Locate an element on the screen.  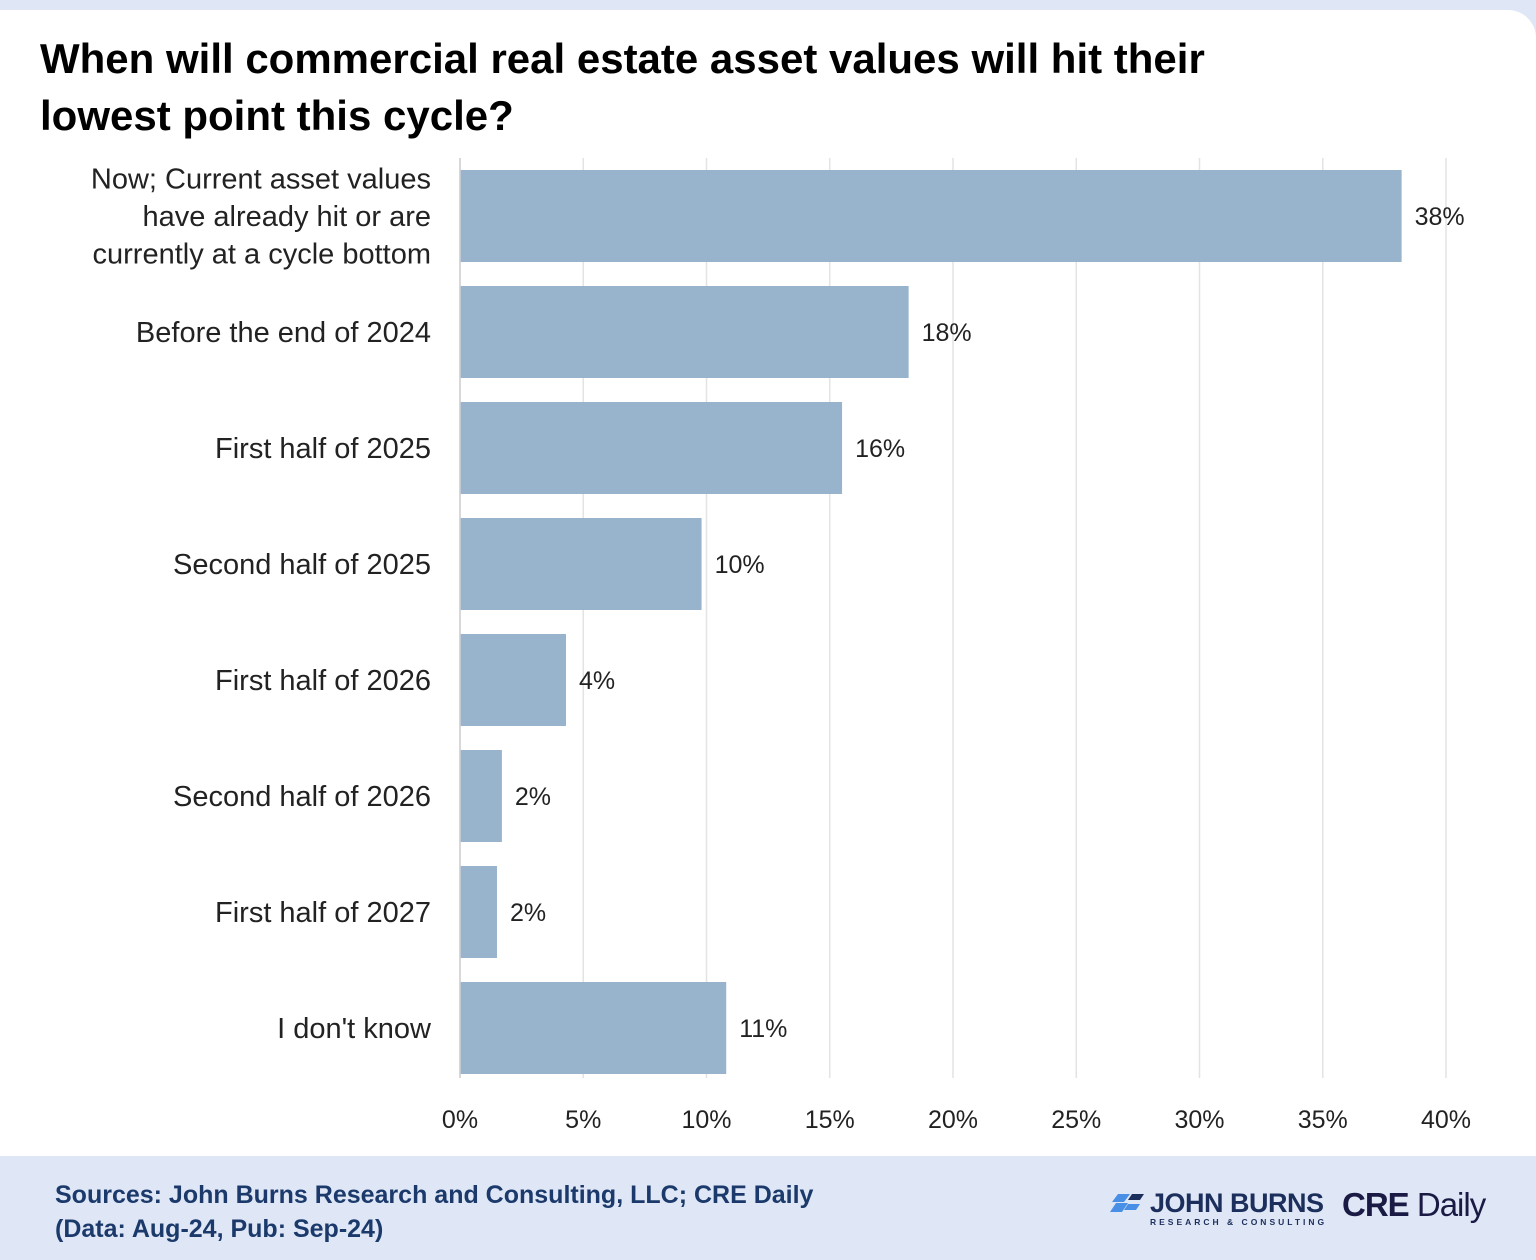
cre-daily-logo: CRE Daily is located at coordinates (1414, 1205).